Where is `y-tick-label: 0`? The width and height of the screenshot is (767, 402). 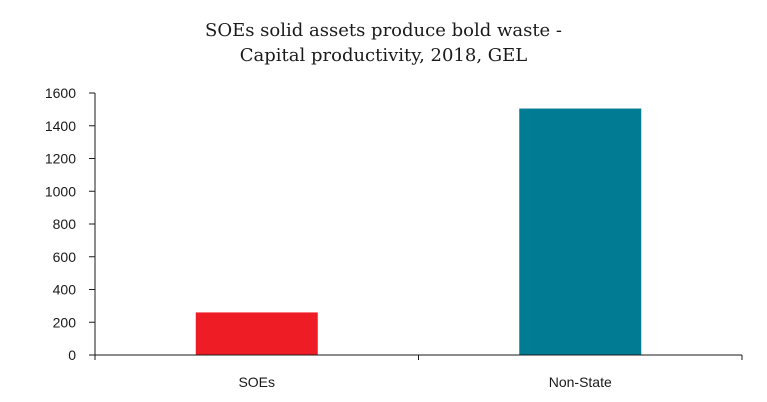 y-tick-label: 0 is located at coordinates (72, 355).